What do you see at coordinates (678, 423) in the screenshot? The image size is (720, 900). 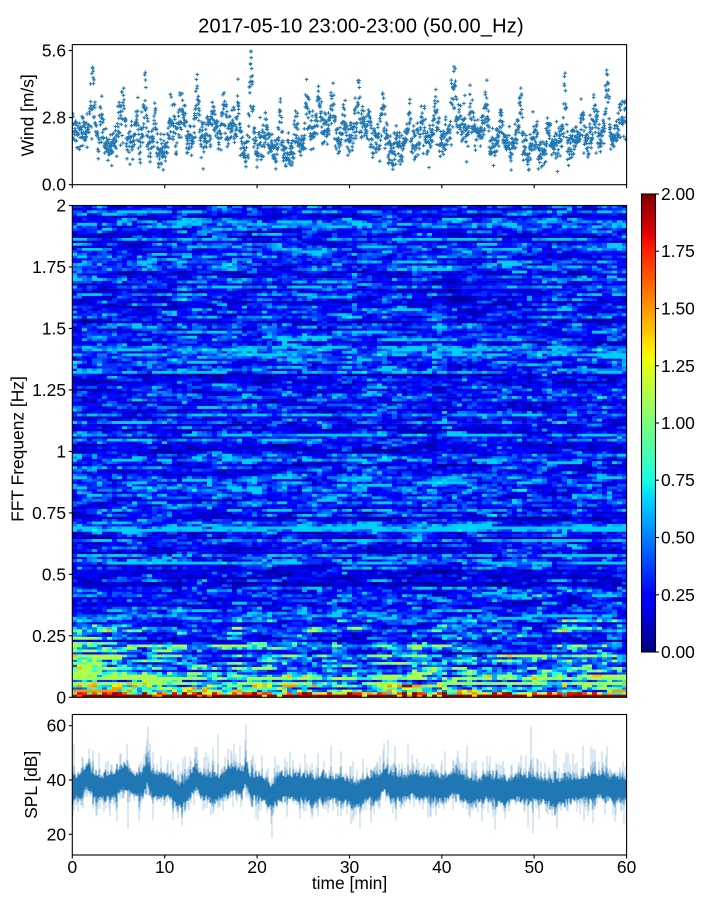 I see `svg-text: 1.00` at bounding box center [678, 423].